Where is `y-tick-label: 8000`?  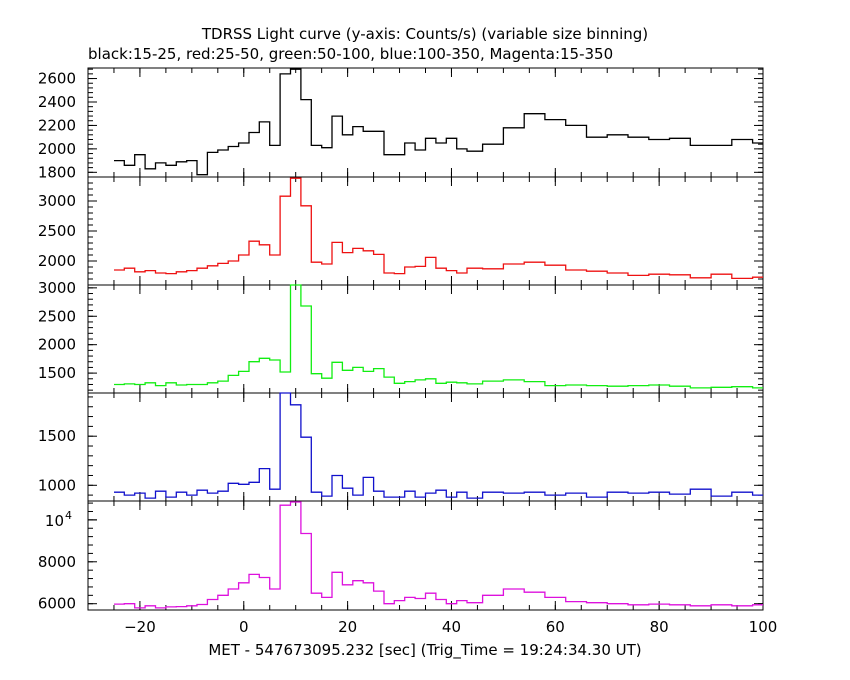 y-tick-label: 8000 is located at coordinates (57, 562).